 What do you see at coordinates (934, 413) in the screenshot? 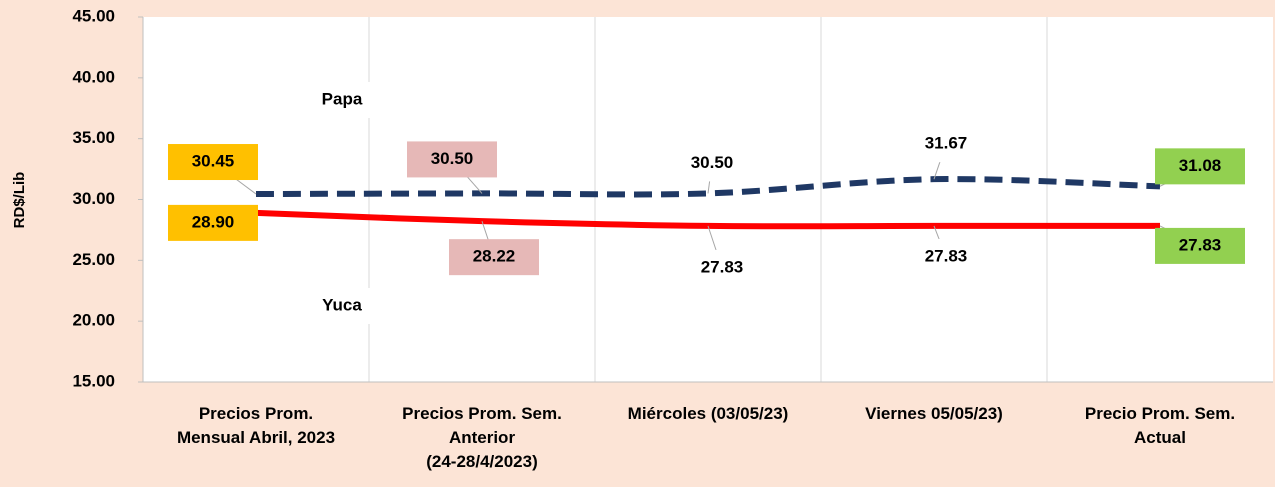
I see `x-tick-label: Viernes 05/05/23)` at bounding box center [934, 413].